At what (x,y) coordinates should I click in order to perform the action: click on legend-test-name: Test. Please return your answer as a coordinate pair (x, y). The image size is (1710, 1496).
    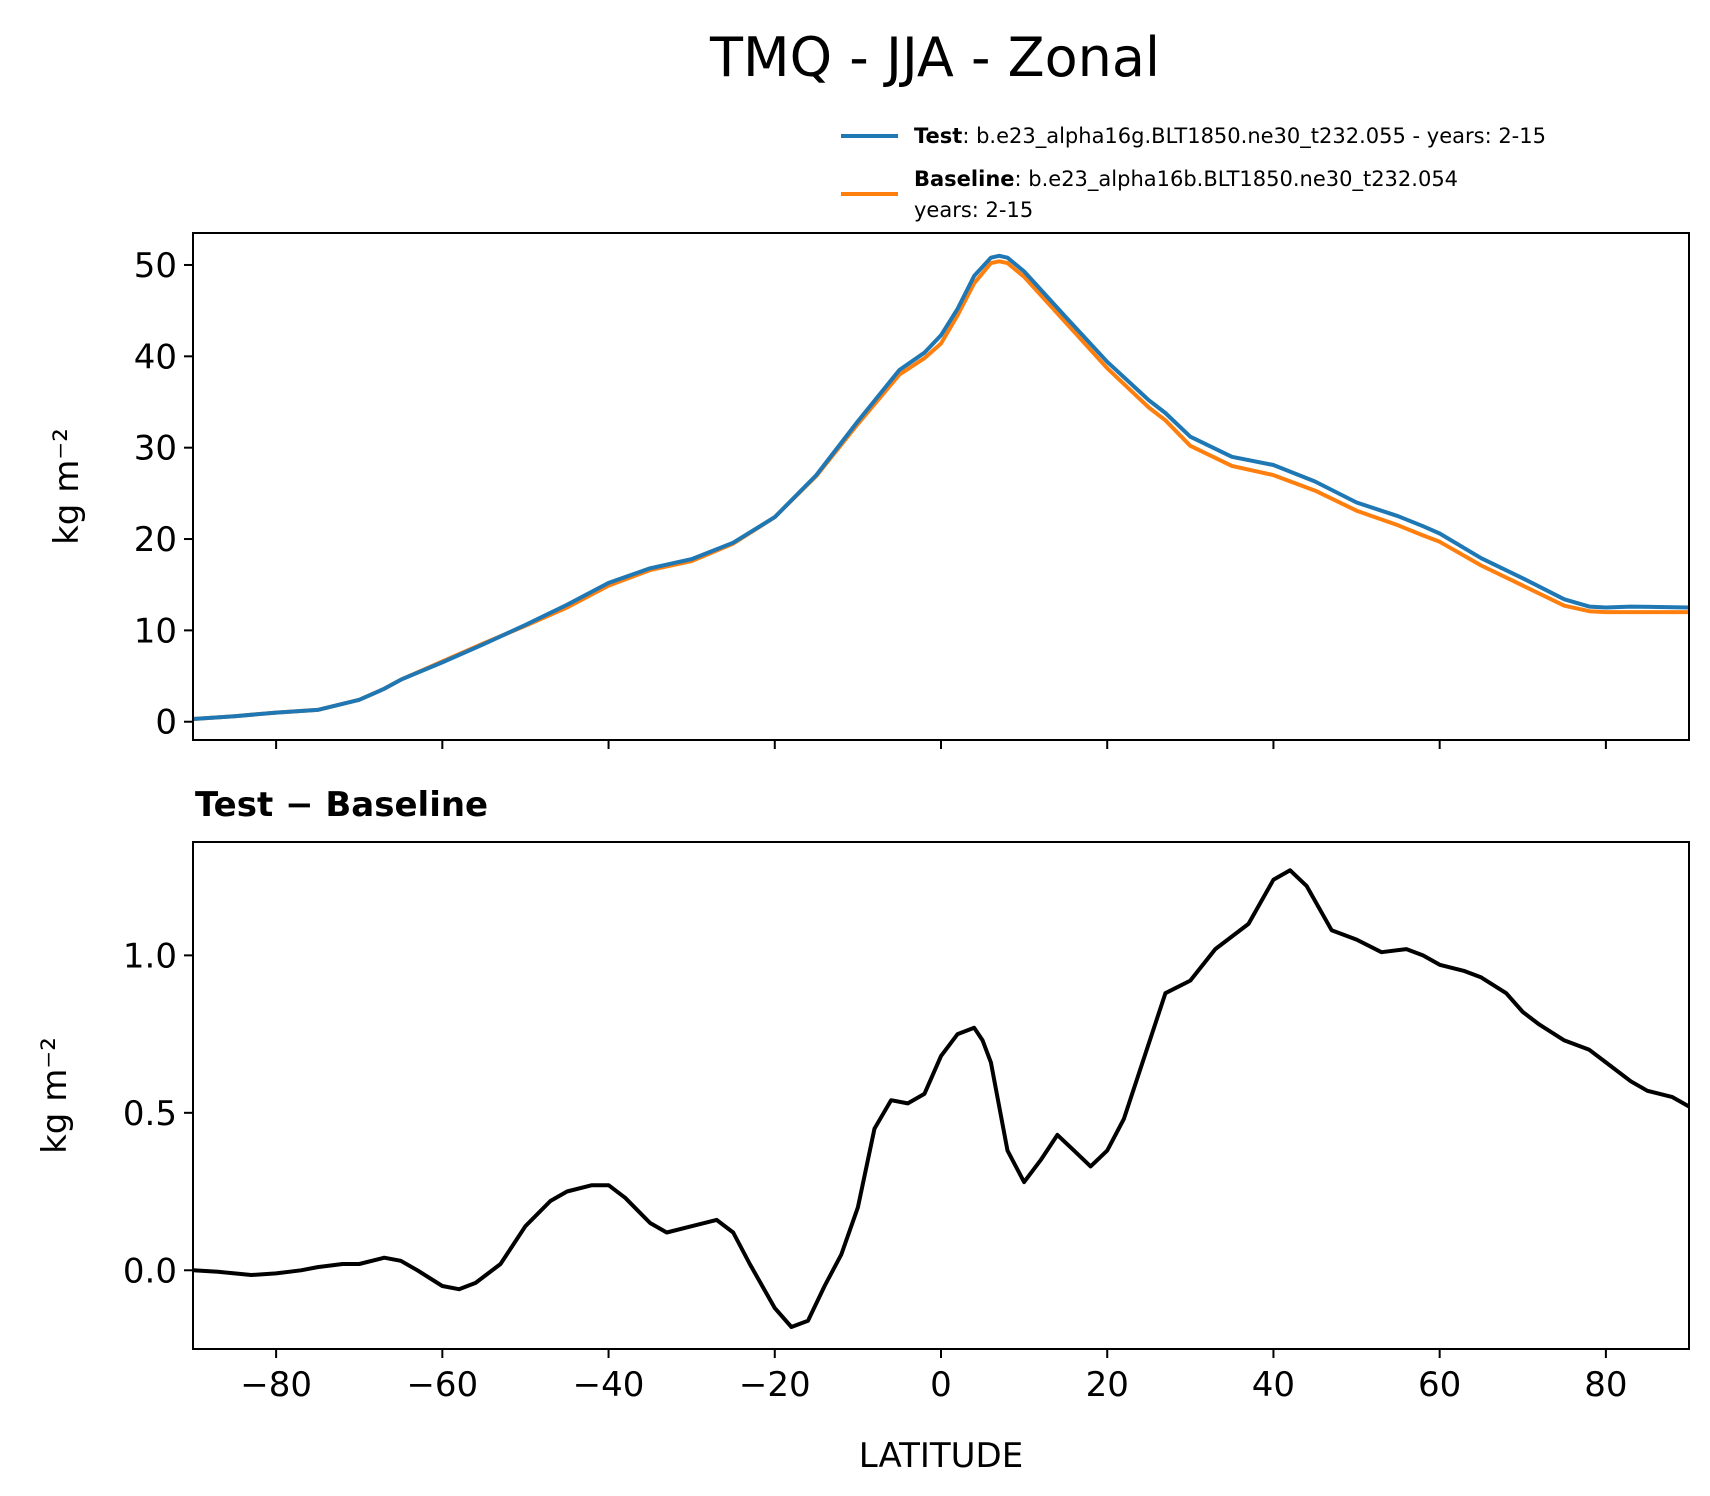
    Looking at the image, I should click on (938, 136).